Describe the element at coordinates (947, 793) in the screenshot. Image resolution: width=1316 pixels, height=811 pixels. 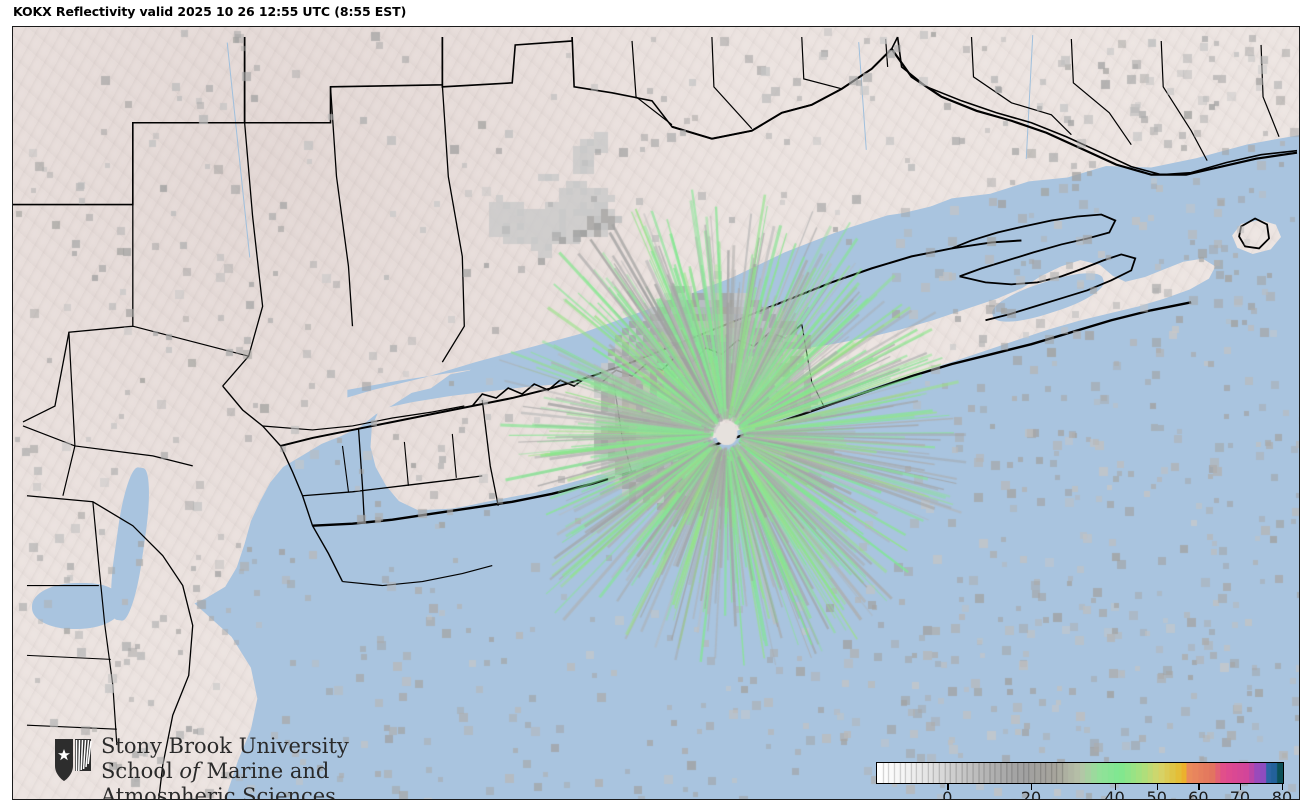
I see `colorbar-tick-label-0: 0` at that location.